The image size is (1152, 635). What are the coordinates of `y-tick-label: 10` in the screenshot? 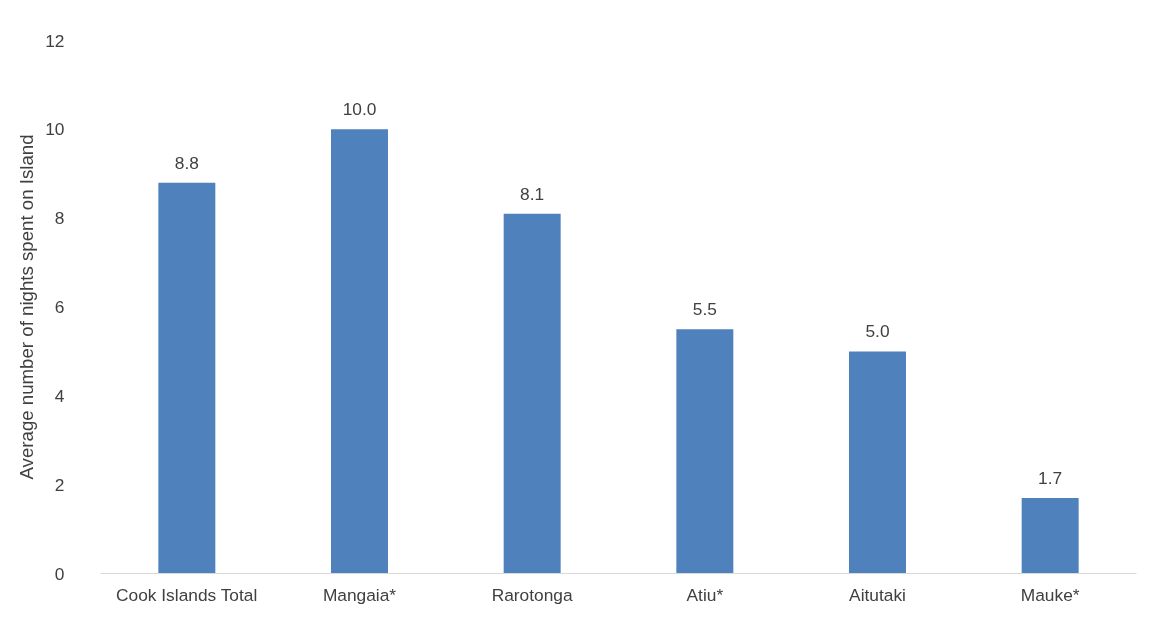 It's located at (55, 129).